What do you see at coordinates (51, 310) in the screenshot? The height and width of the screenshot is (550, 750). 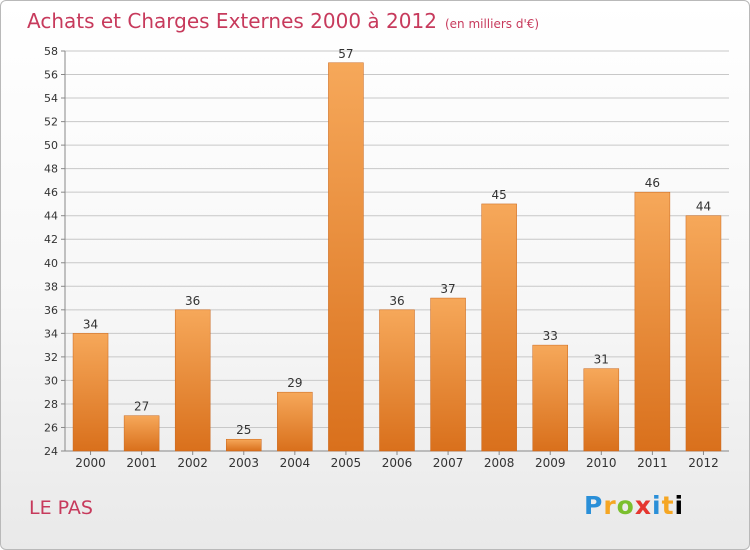 I see `y-tick-label-36: 36` at bounding box center [51, 310].